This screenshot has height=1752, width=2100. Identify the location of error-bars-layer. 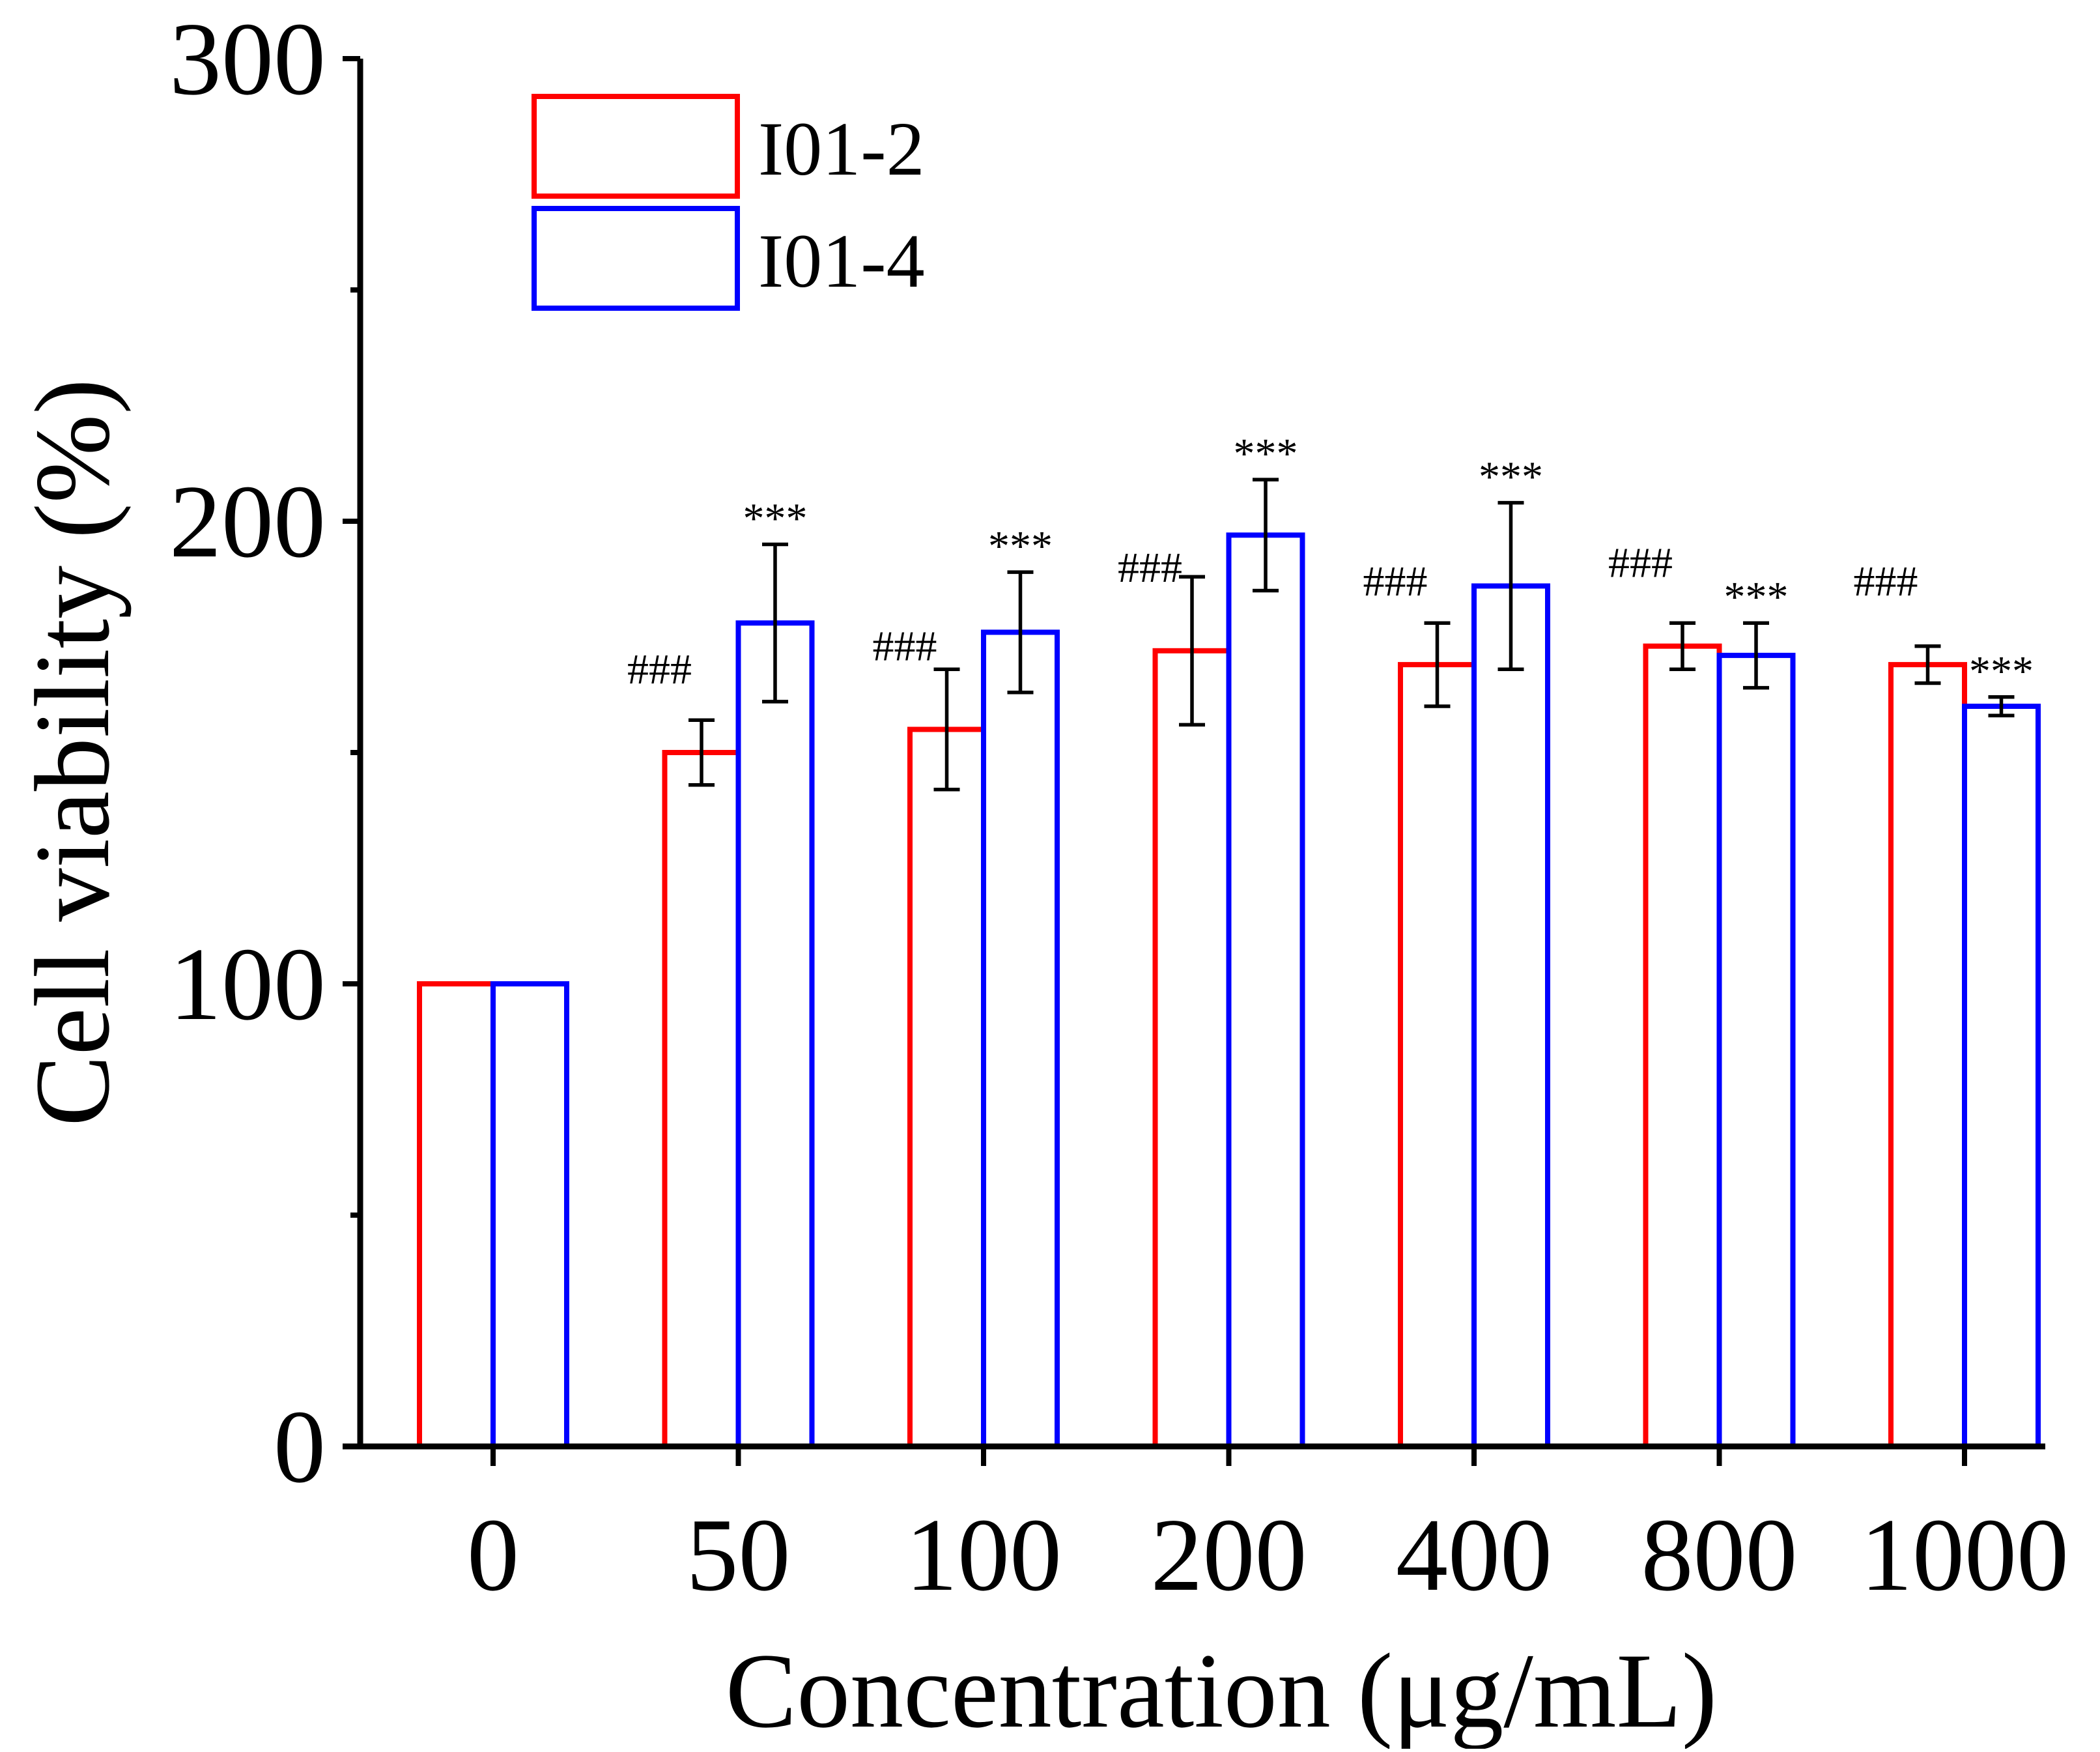
(1351, 635).